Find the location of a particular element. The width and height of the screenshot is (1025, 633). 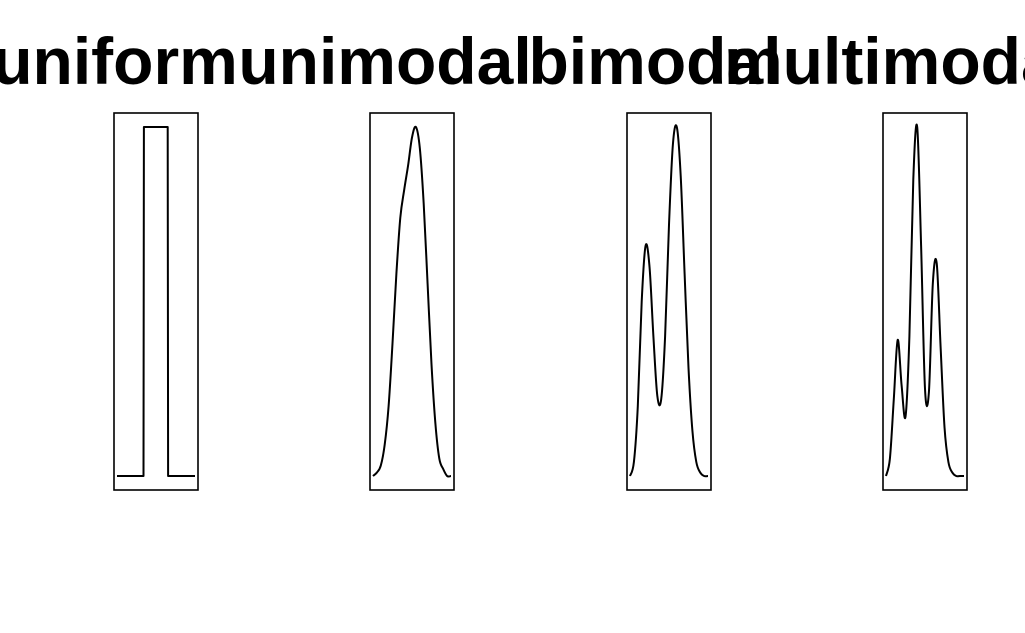

panel-title: bimodal is located at coordinates (654, 61).